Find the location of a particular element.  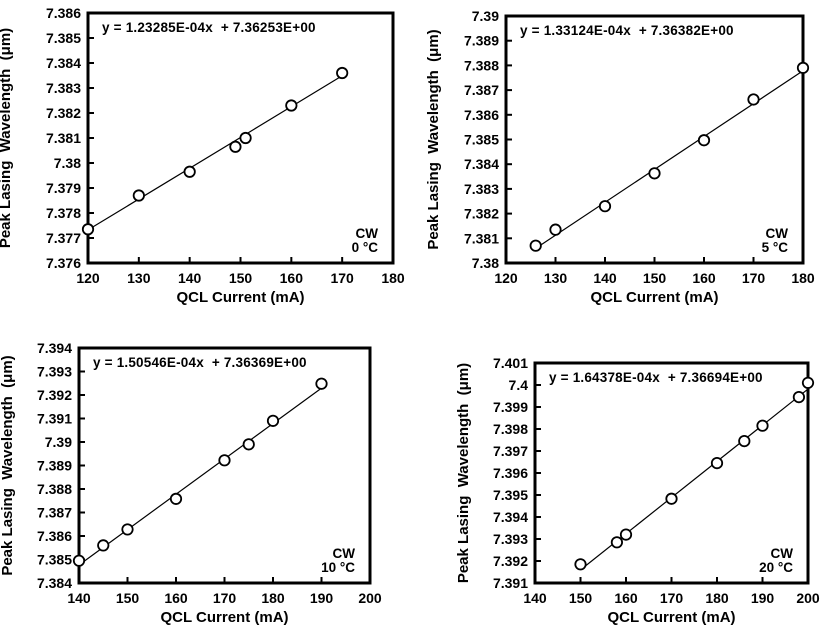

temperature-label: 0 °C is located at coordinates (365, 247).